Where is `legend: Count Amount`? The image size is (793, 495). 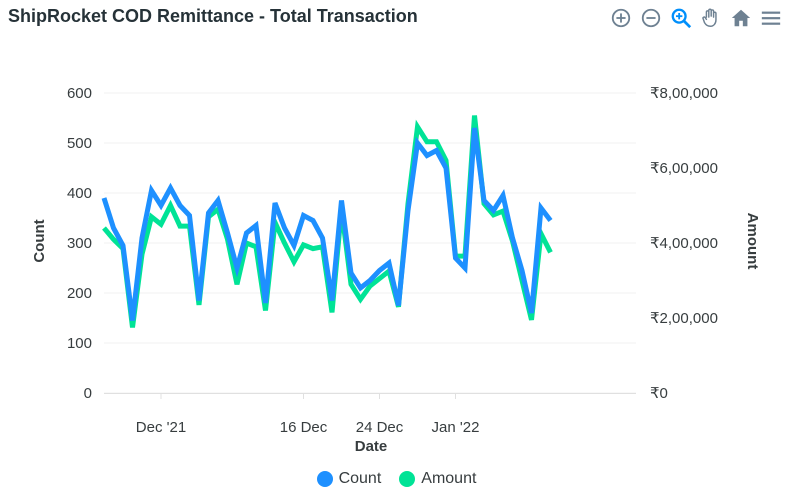 legend: Count Amount is located at coordinates (396, 479).